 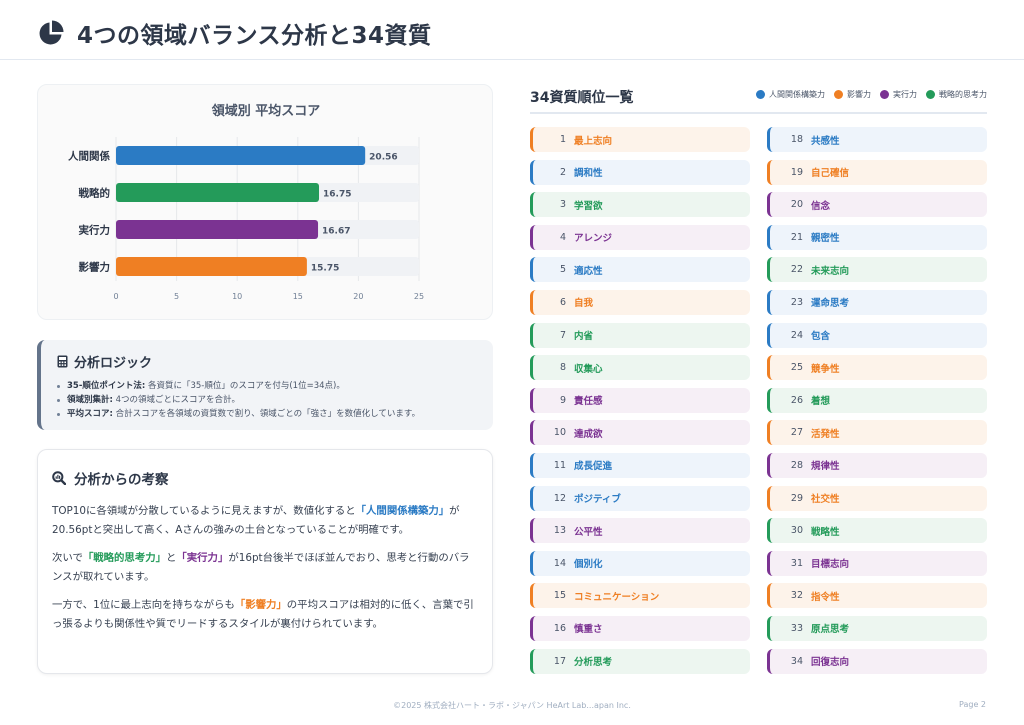 I want to click on ranking-strength-name: 競争性, so click(x=825, y=369).